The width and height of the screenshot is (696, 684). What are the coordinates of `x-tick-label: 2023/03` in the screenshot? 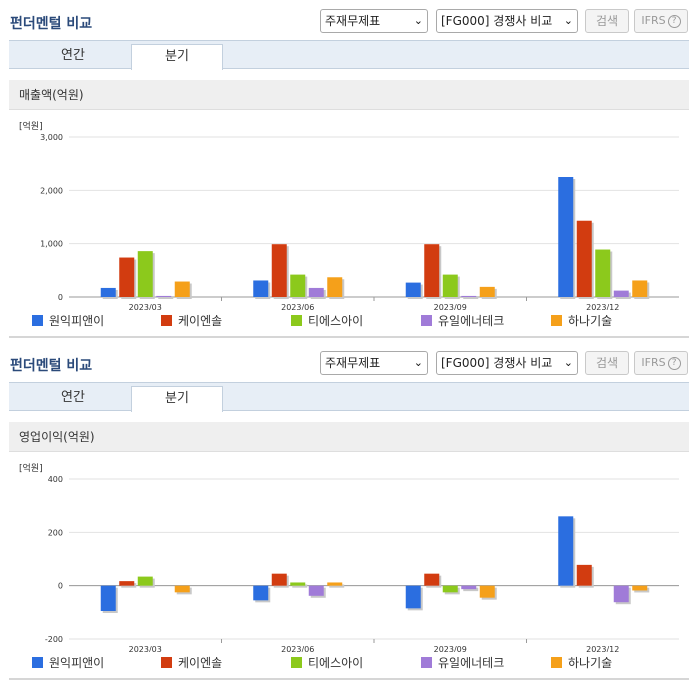 It's located at (145, 306).